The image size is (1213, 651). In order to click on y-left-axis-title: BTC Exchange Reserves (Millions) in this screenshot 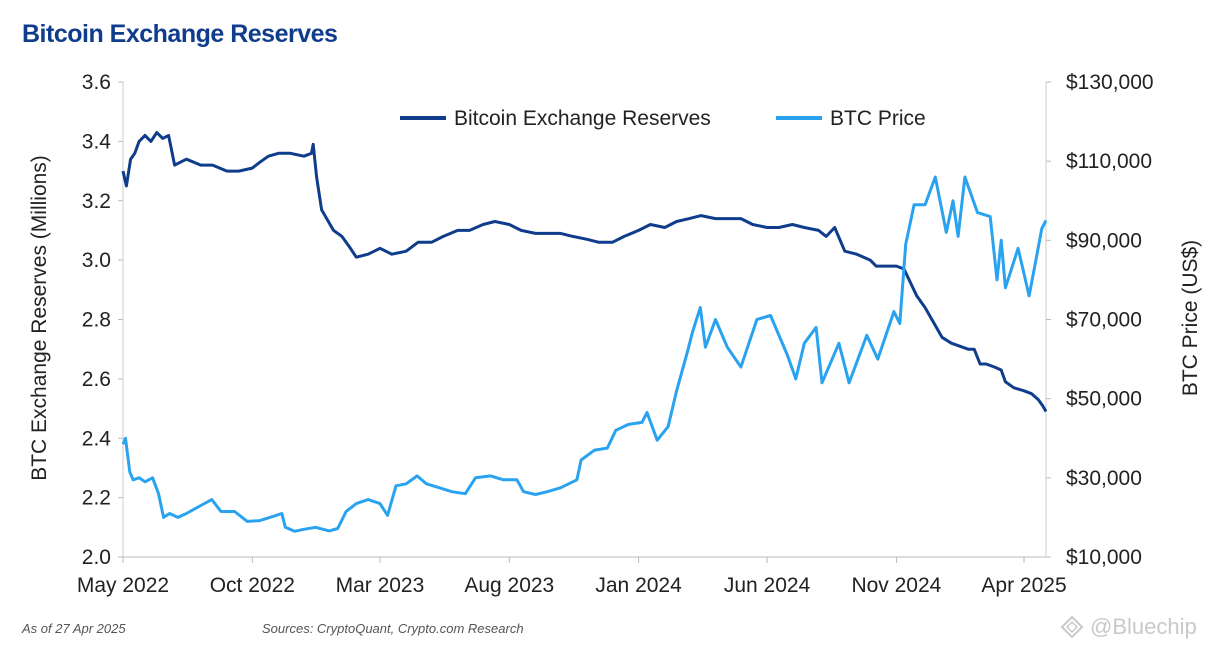, I will do `click(39, 318)`.